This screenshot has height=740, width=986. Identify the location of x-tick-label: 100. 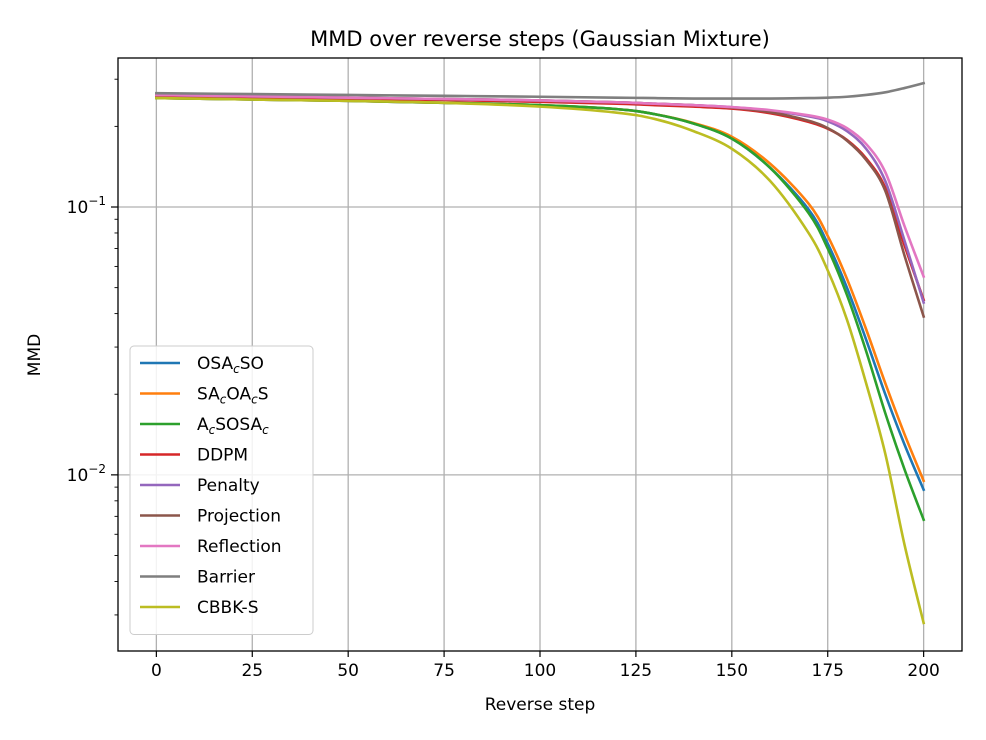
(540, 671).